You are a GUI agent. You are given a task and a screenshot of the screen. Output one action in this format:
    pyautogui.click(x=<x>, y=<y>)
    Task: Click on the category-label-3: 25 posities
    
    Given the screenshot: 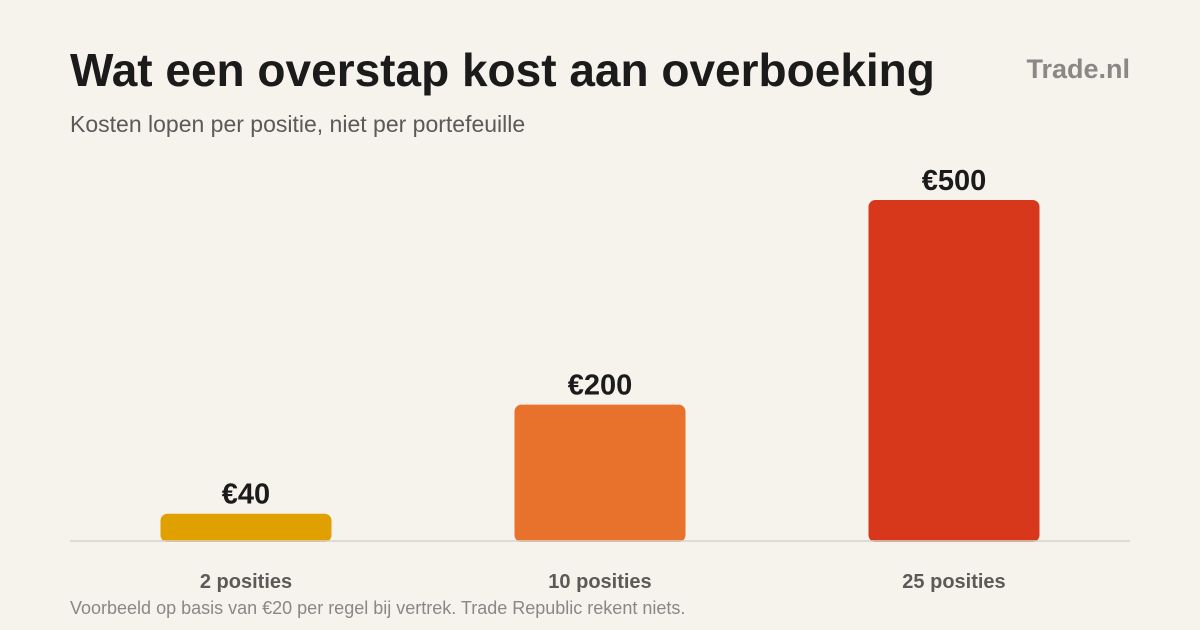 What is the action you would take?
    pyautogui.click(x=953, y=582)
    